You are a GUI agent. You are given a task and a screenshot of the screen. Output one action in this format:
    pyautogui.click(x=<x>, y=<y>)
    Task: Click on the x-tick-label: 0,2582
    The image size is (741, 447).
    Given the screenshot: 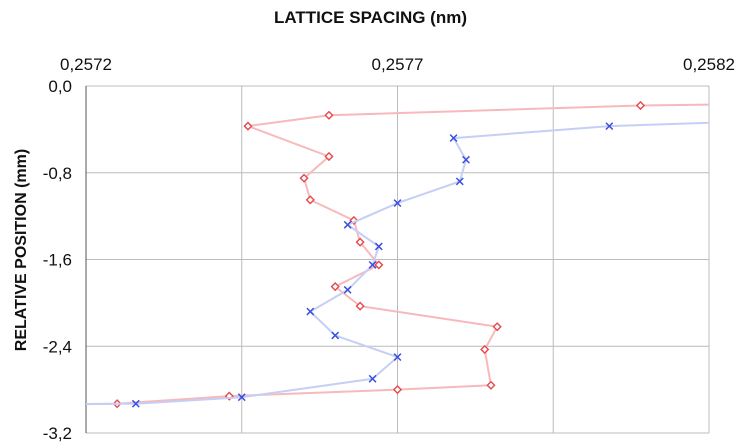 What is the action you would take?
    pyautogui.click(x=709, y=64)
    